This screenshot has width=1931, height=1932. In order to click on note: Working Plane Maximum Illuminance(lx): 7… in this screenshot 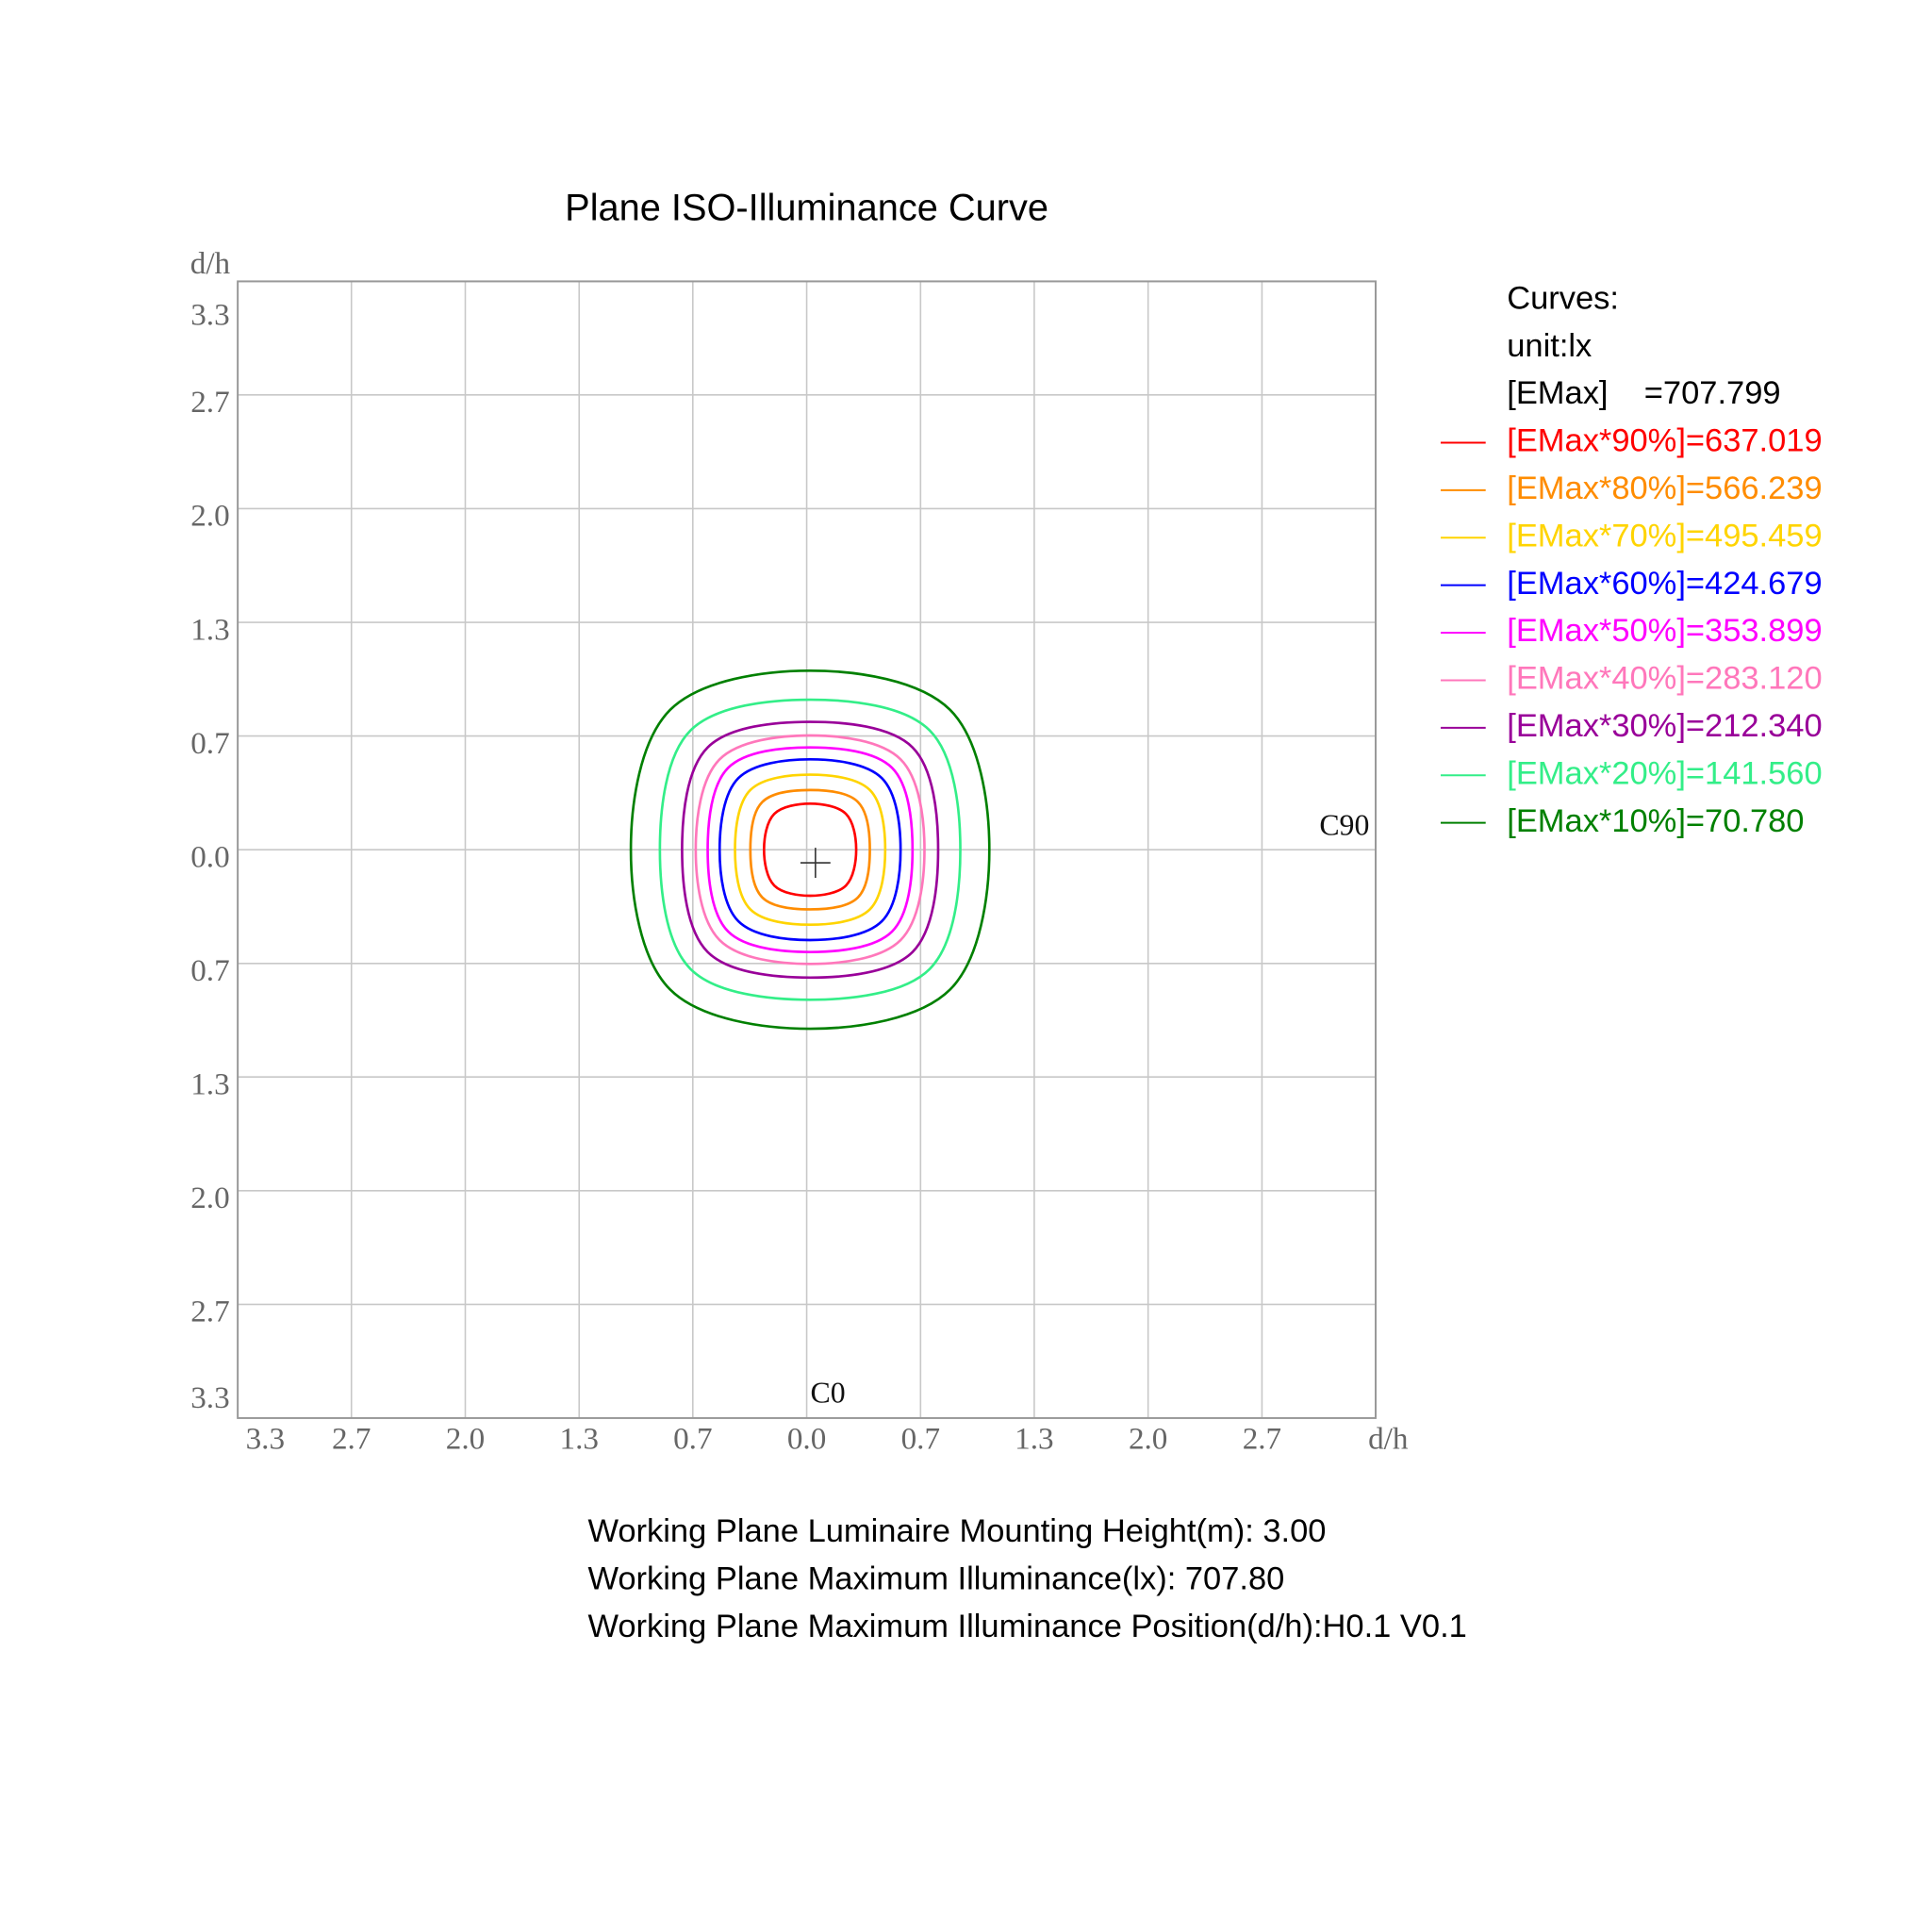, I will do `click(935, 1578)`.